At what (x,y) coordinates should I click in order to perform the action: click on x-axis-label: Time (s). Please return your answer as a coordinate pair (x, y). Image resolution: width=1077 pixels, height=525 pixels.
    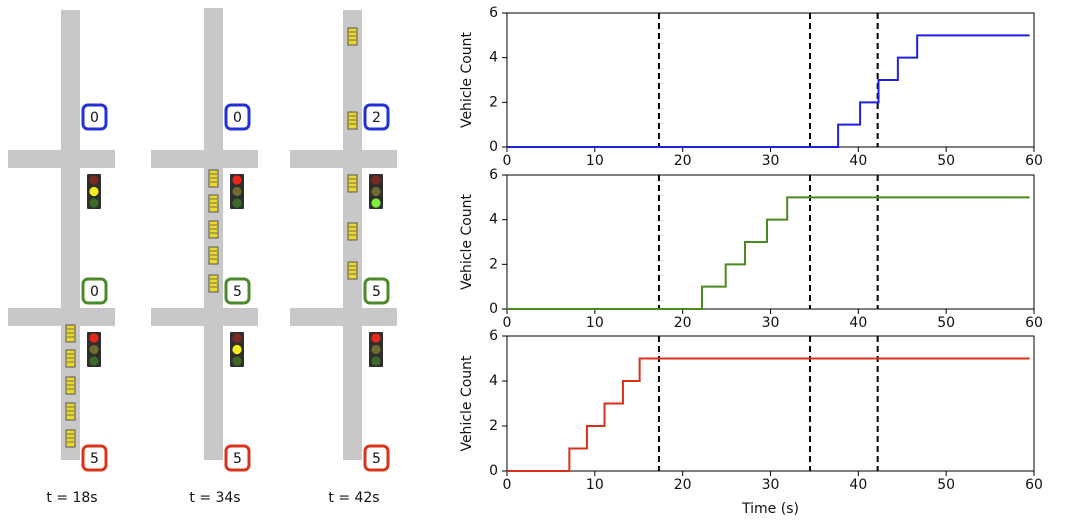
    Looking at the image, I should click on (770, 509).